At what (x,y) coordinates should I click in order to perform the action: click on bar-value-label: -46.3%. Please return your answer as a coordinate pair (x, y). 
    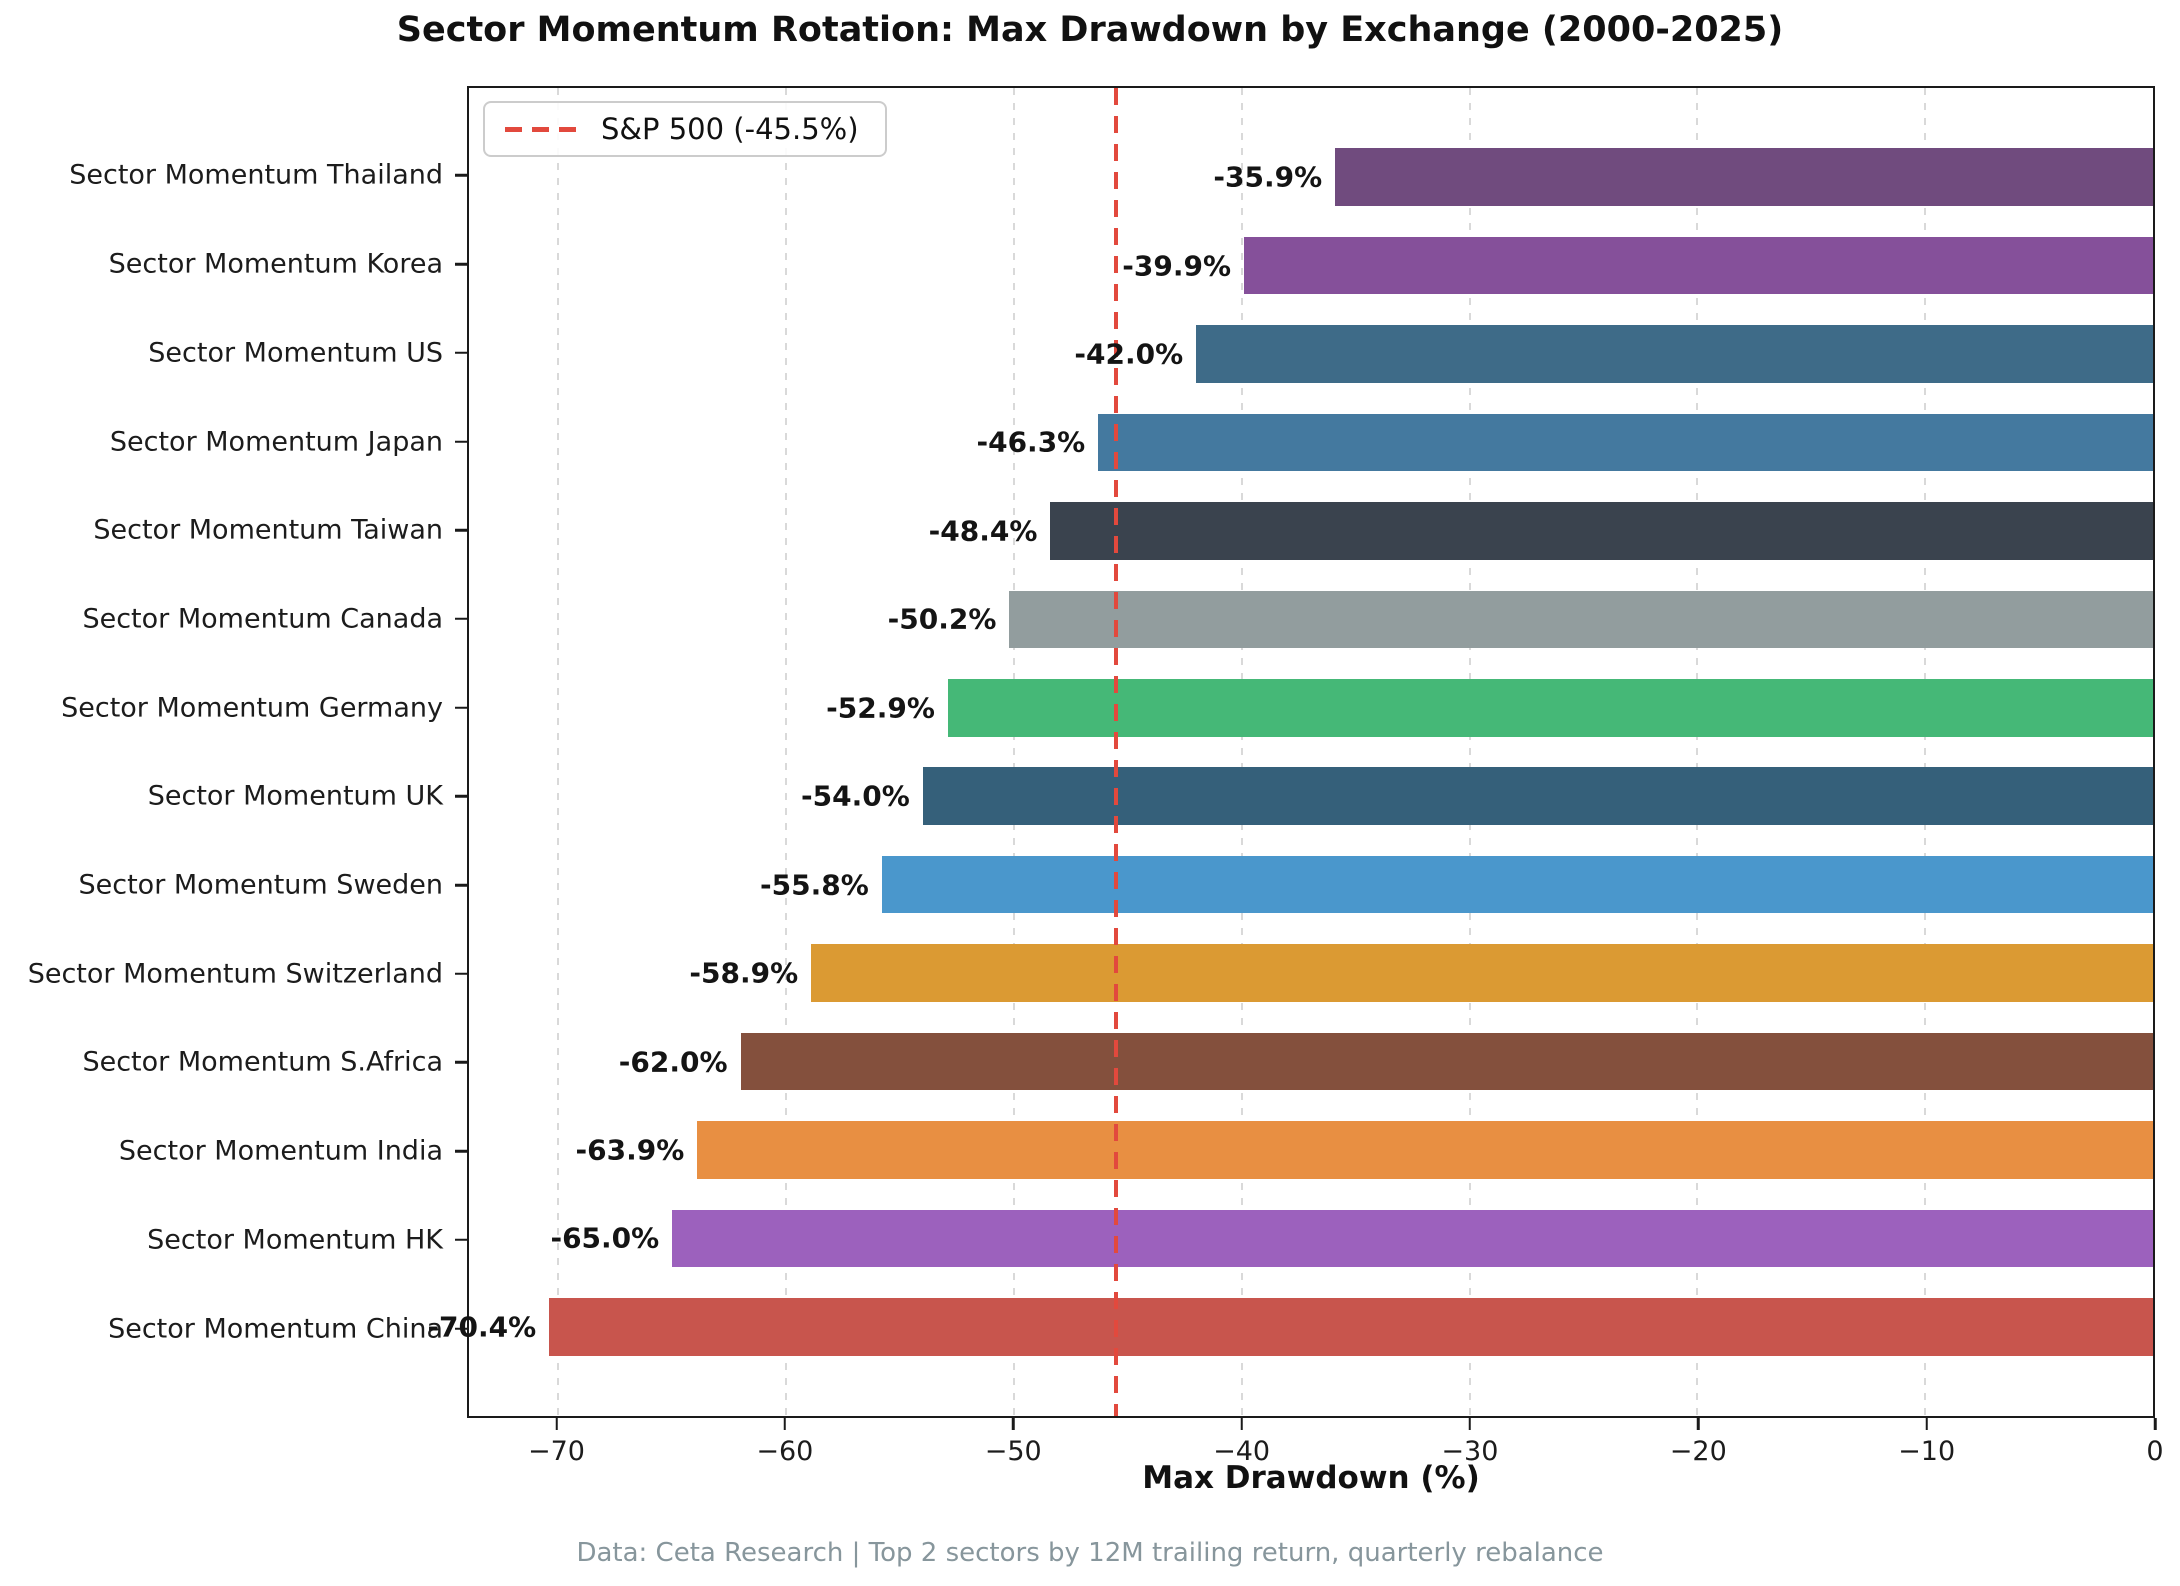
    Looking at the image, I should click on (1031, 442).